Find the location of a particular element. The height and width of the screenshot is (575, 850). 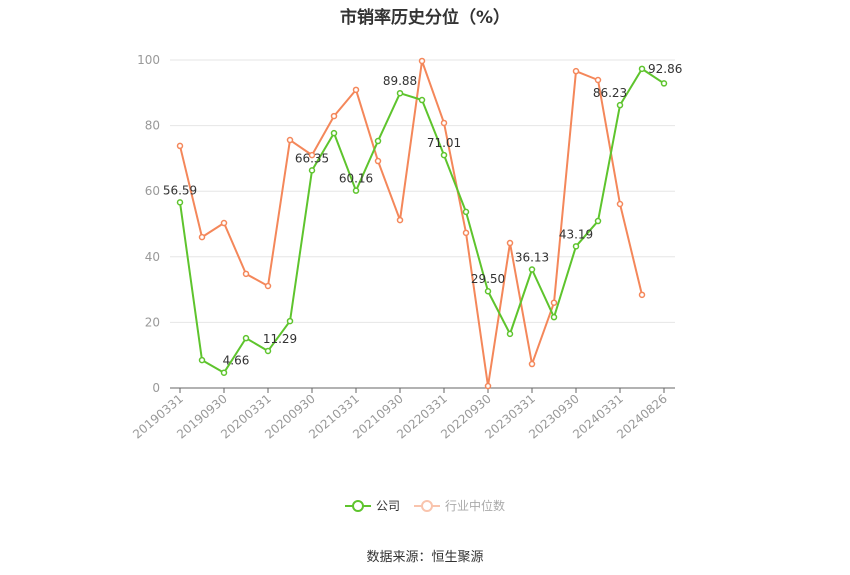

legend-industry-line-circle-icon is located at coordinates (427, 505).